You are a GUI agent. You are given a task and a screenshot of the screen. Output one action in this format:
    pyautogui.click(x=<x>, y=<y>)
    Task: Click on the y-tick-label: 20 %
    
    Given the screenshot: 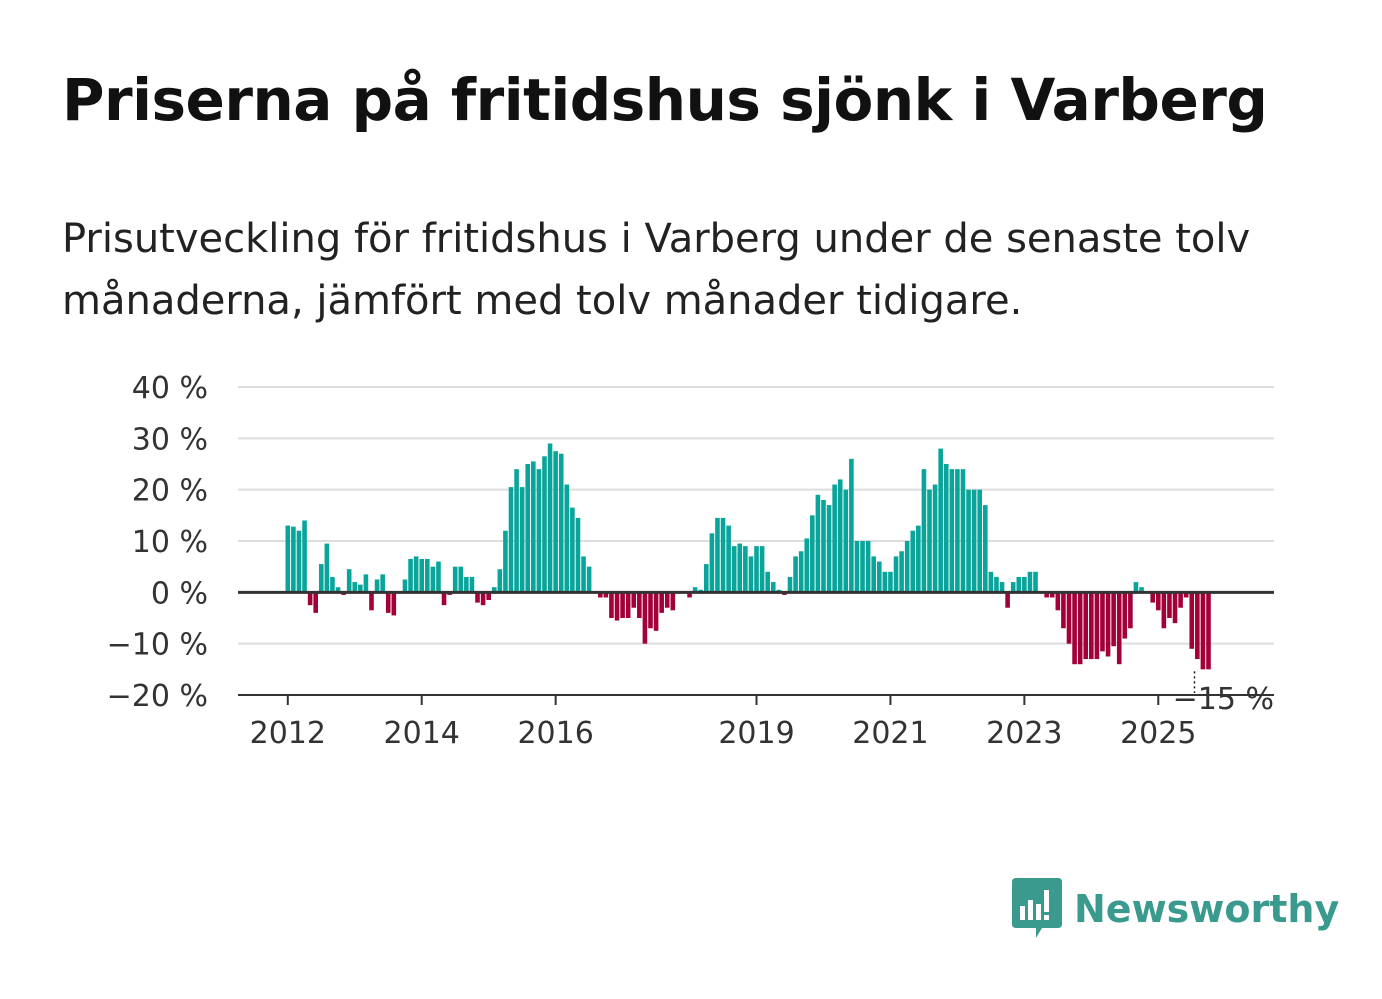 What is the action you would take?
    pyautogui.click(x=170, y=491)
    